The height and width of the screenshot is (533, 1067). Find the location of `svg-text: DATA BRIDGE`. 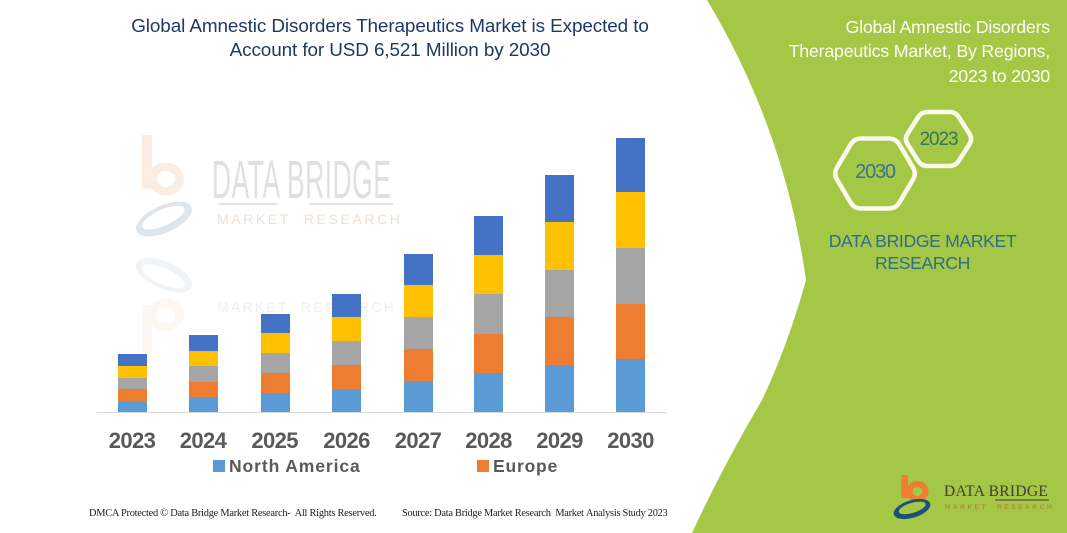

svg-text: DATA BRIDGE is located at coordinates (996, 491).